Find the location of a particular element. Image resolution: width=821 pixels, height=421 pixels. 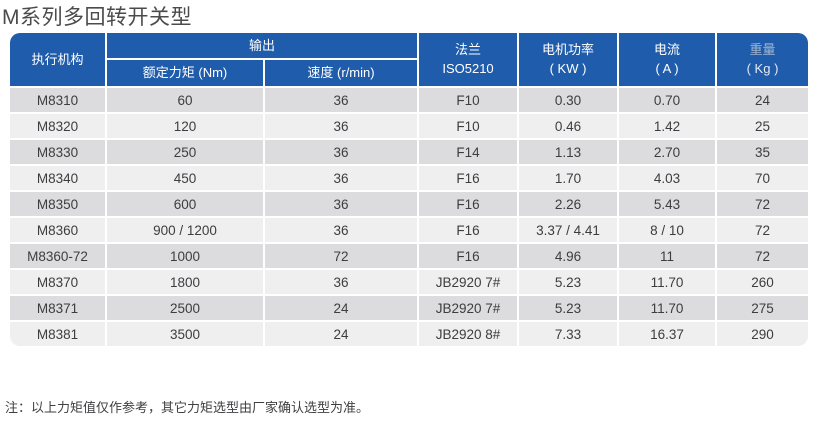

cell-weight: 24 is located at coordinates (762, 100).